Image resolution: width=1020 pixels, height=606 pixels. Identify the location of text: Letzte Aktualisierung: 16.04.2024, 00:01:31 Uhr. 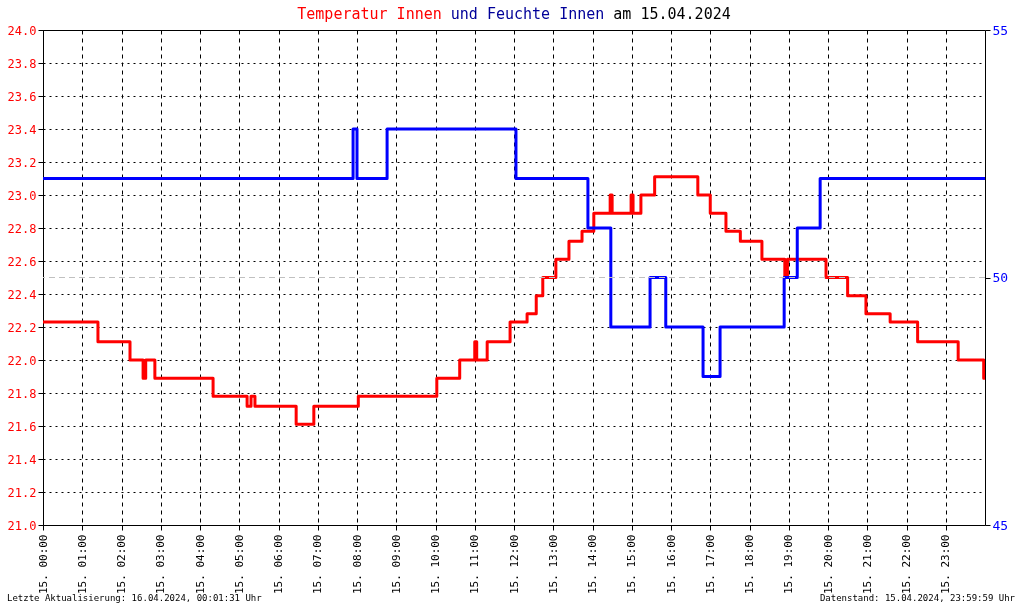
(135, 598).